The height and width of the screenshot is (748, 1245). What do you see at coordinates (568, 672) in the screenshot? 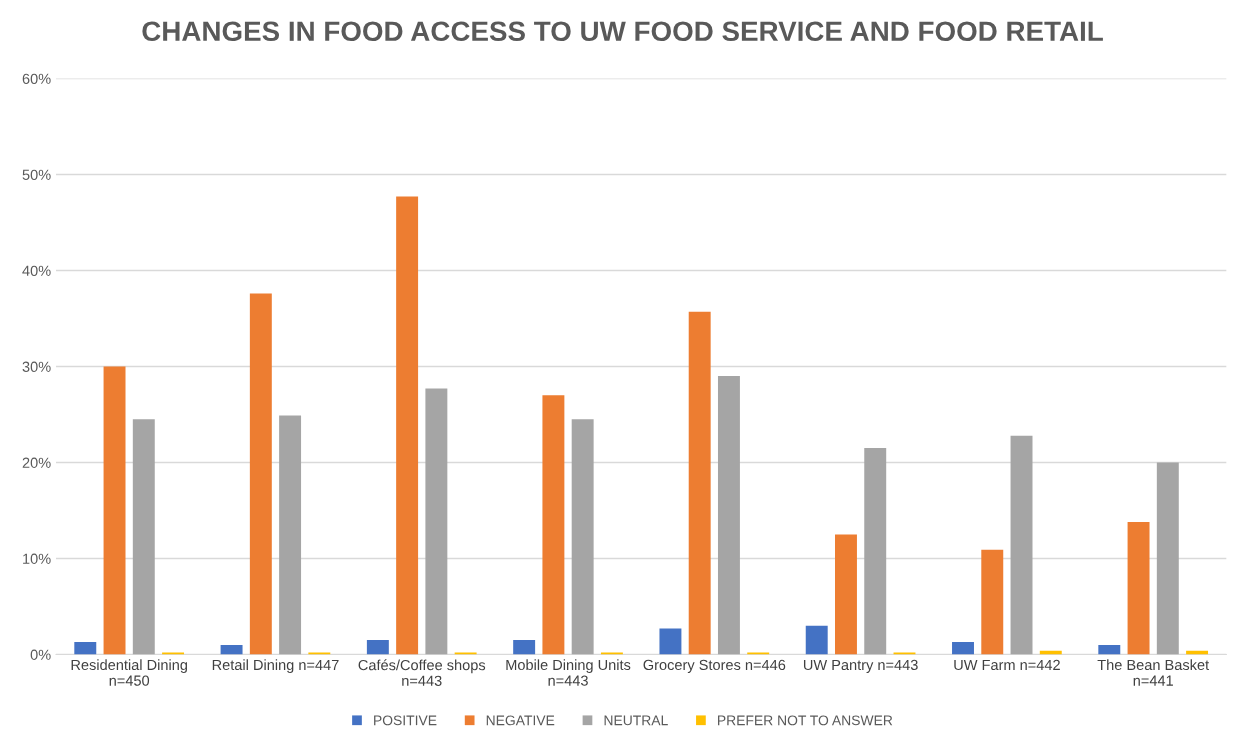
I see `x-tick-label: Mobile Dining Units n=443` at bounding box center [568, 672].